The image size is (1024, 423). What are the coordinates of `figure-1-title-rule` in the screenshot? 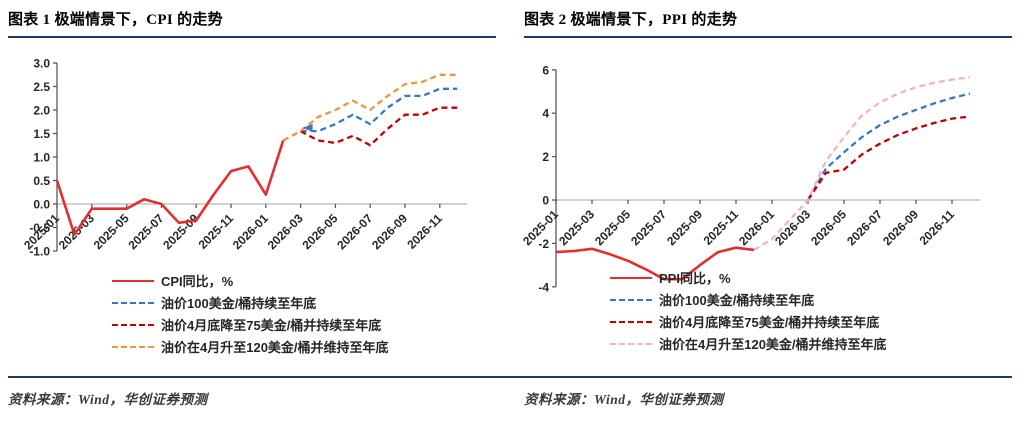 It's located at (252, 37).